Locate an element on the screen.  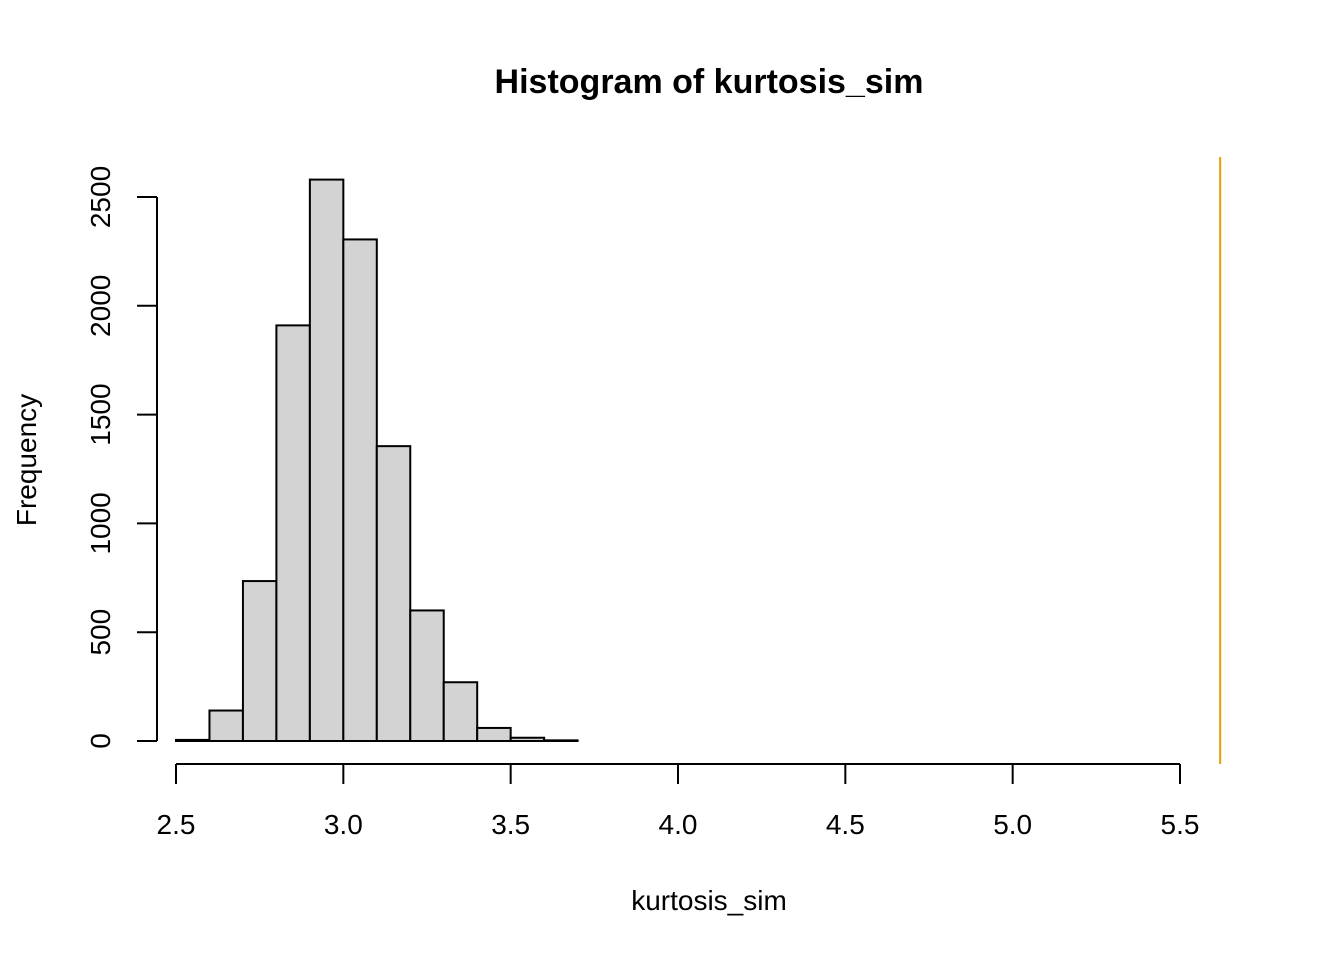
y-tick-label: 500 is located at coordinates (100, 632).